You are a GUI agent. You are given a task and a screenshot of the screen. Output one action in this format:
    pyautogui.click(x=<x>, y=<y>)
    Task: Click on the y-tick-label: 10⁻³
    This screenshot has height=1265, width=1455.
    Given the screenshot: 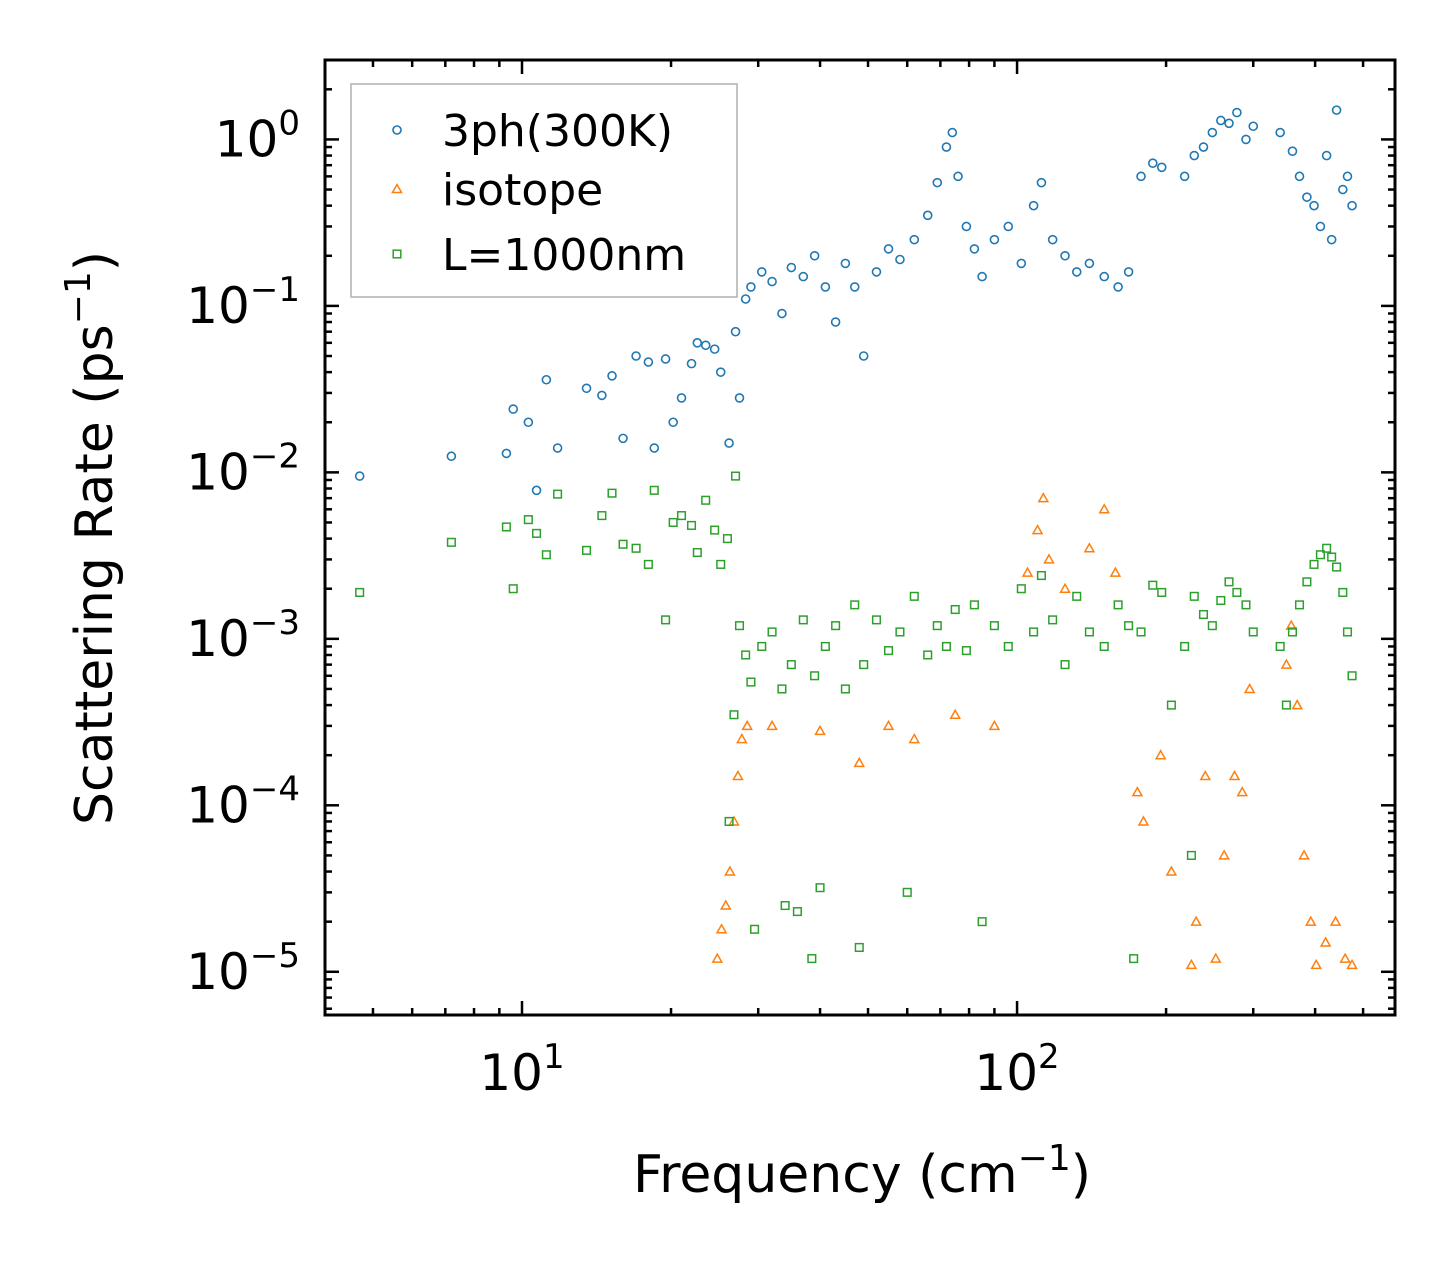 What is the action you would take?
    pyautogui.click(x=243, y=635)
    